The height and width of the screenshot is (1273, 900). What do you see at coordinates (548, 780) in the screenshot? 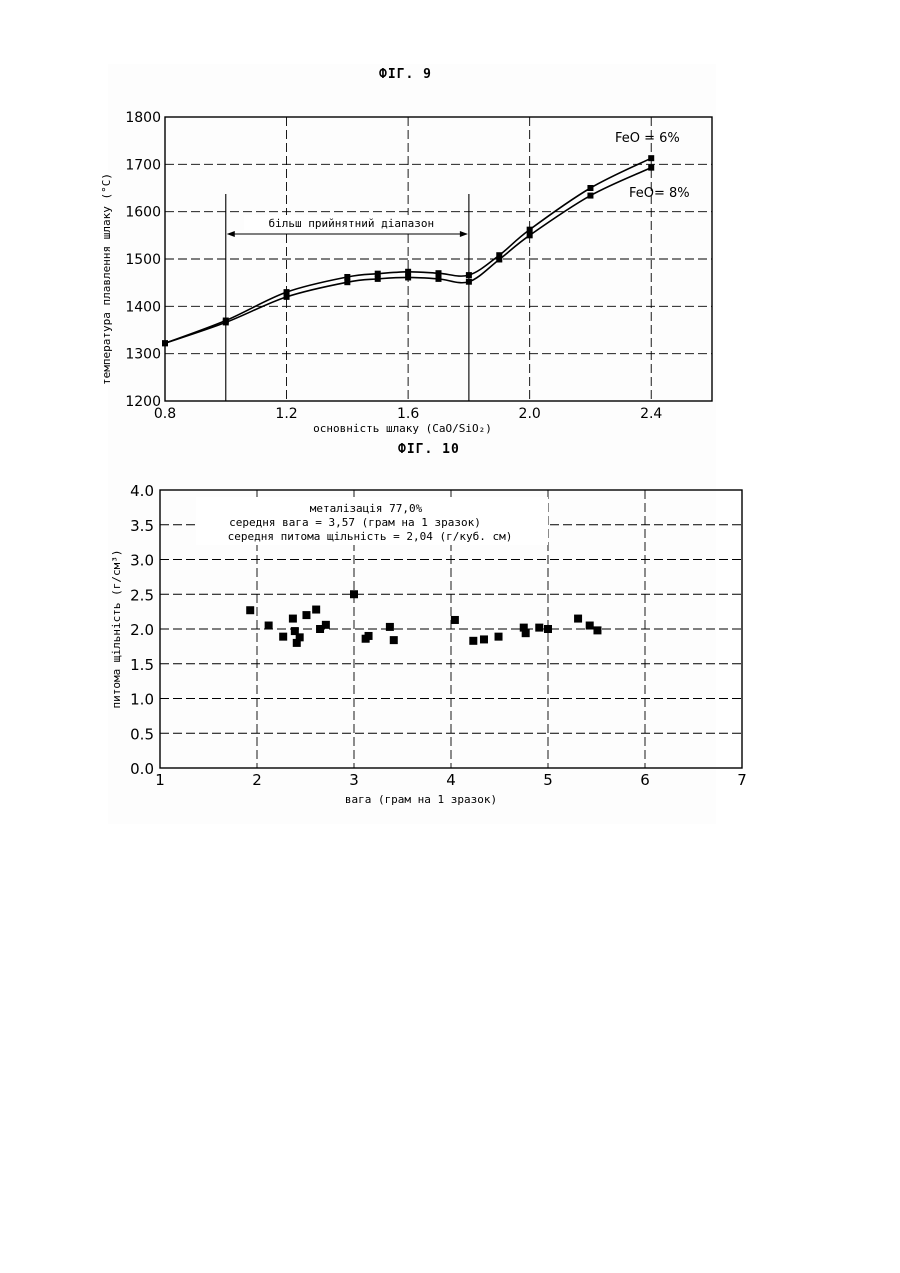
I see `x-tick-label: 5` at bounding box center [548, 780].